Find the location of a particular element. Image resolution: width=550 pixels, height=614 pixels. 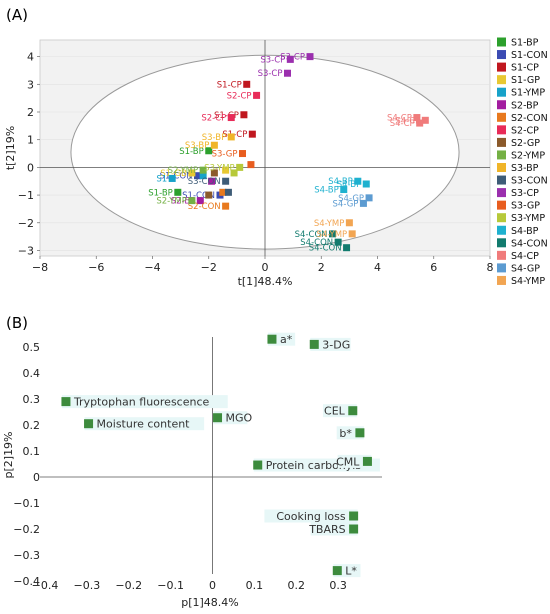

legend-label-s2-con: S2-CON is located at coordinates (529, 118).